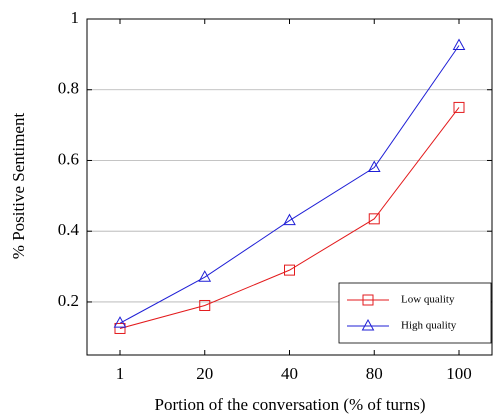  I want to click on y-tick-label: 0.6, so click(68, 158).